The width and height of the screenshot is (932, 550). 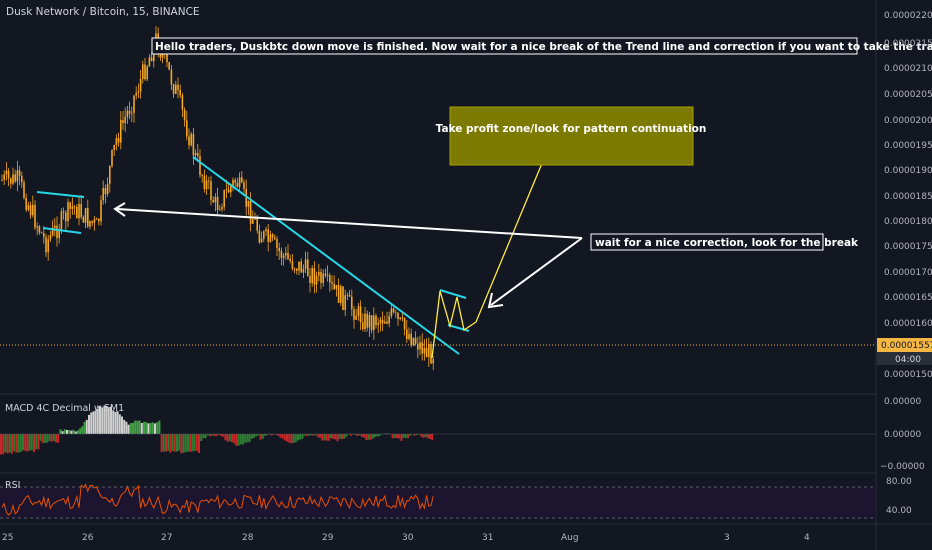 What do you see at coordinates (326, 255) in the screenshot?
I see `trend-line` at bounding box center [326, 255].